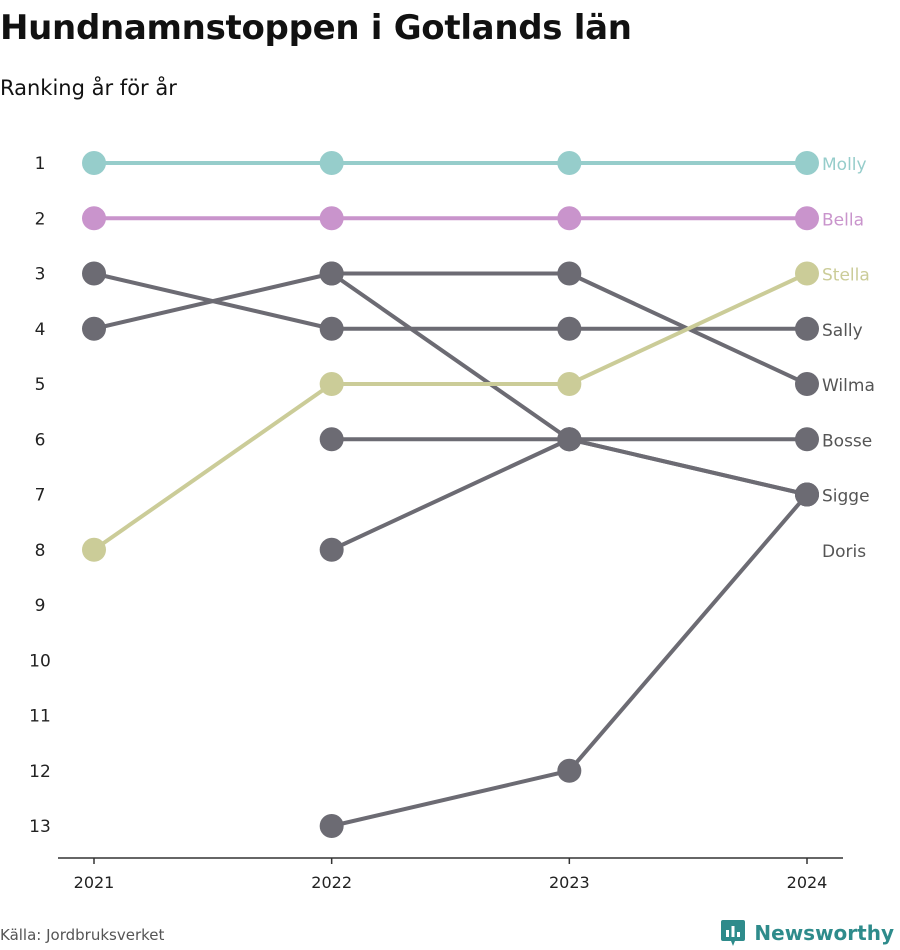 The height and width of the screenshot is (950, 900). What do you see at coordinates (40, 219) in the screenshot?
I see `y-tick-label: 2` at bounding box center [40, 219].